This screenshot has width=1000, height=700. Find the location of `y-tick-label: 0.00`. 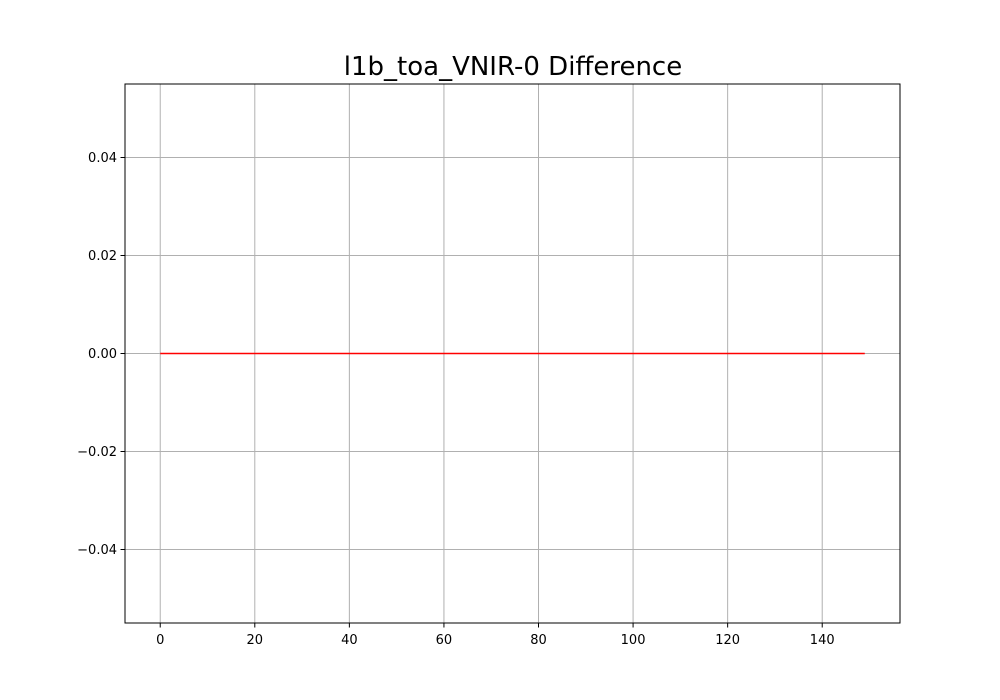

y-tick-label: 0.00 is located at coordinates (102, 354).